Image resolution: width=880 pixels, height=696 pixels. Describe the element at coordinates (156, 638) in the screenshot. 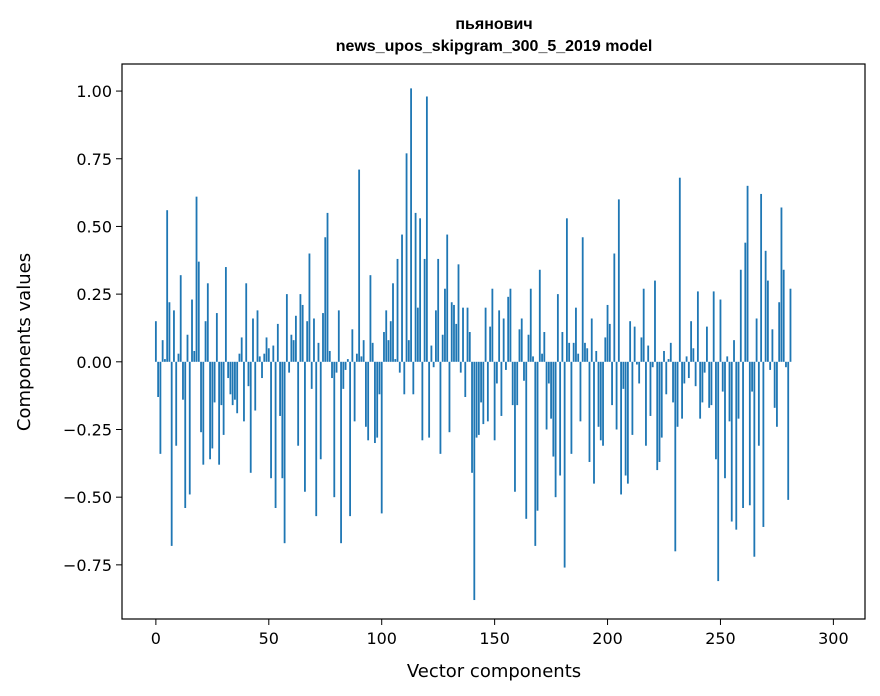

I see `x-tick-label-0: 0` at that location.